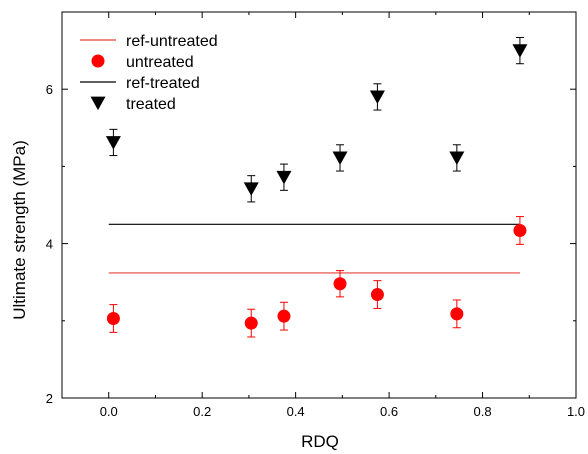  What do you see at coordinates (49, 89) in the screenshot?
I see `y-tick-label: 6` at bounding box center [49, 89].